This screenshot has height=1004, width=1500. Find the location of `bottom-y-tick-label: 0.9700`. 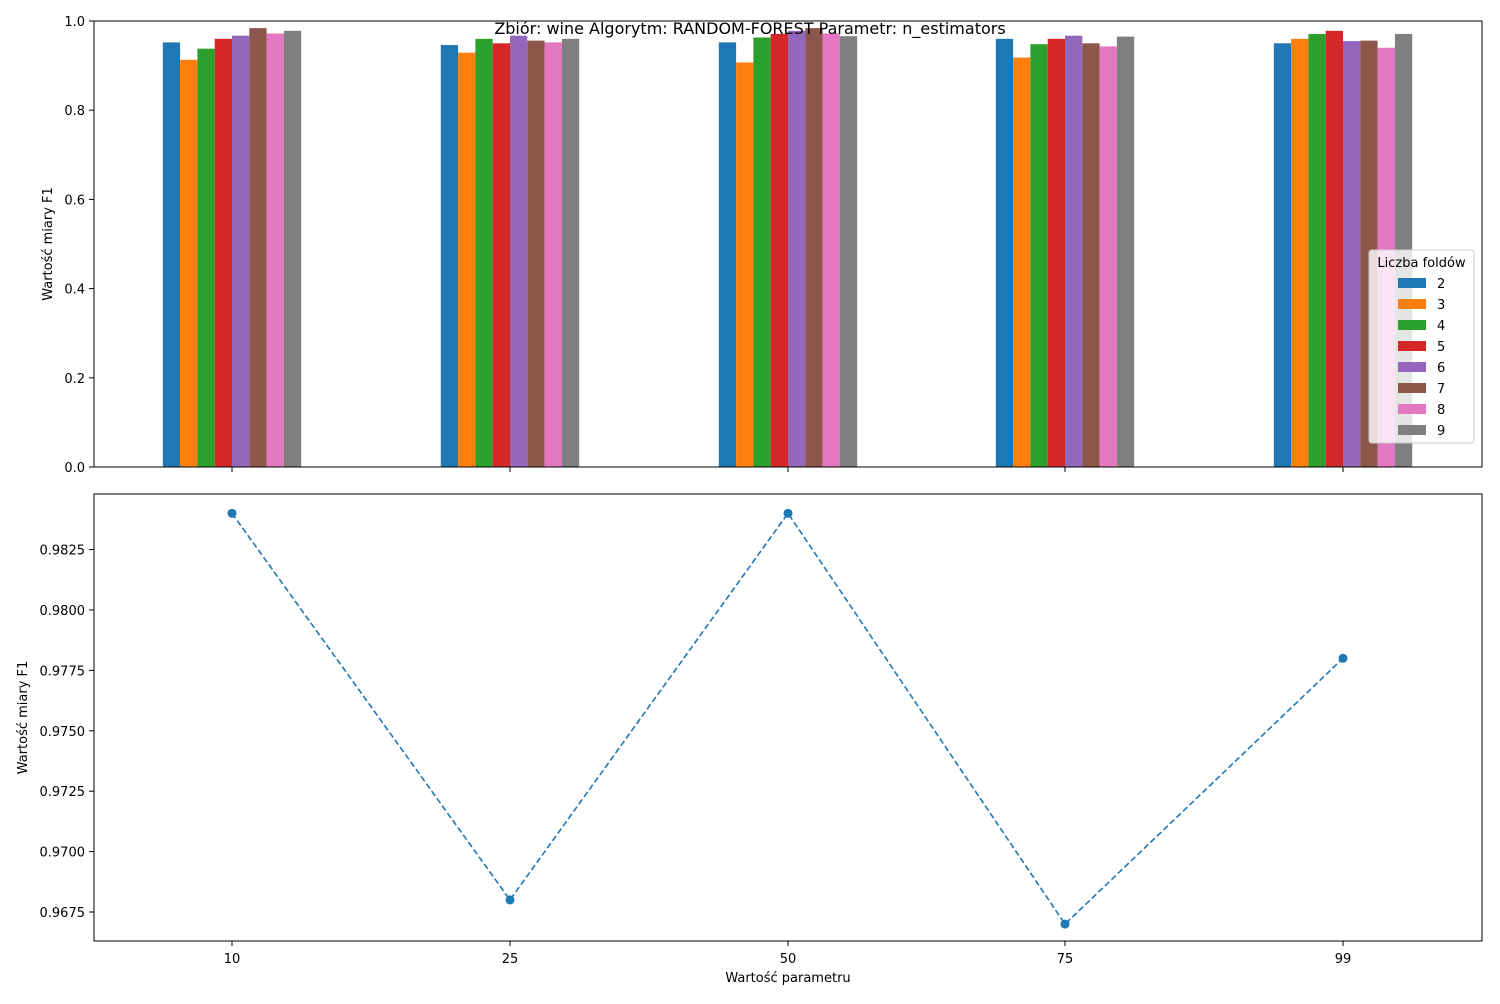

bottom-y-tick-label: 0.9700 is located at coordinates (63, 853).